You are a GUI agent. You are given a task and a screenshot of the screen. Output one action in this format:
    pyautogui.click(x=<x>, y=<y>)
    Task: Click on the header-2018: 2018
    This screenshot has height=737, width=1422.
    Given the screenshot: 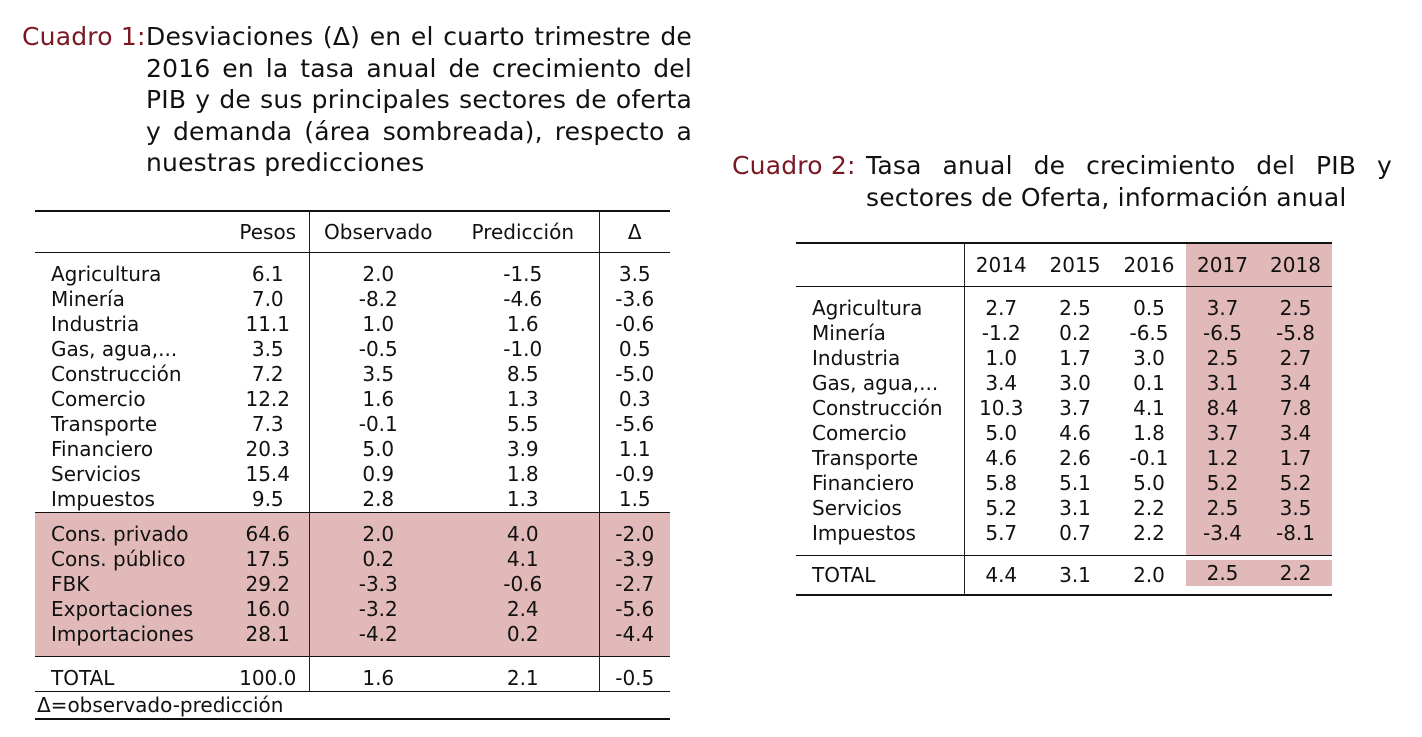 What is the action you would take?
    pyautogui.click(x=1295, y=265)
    